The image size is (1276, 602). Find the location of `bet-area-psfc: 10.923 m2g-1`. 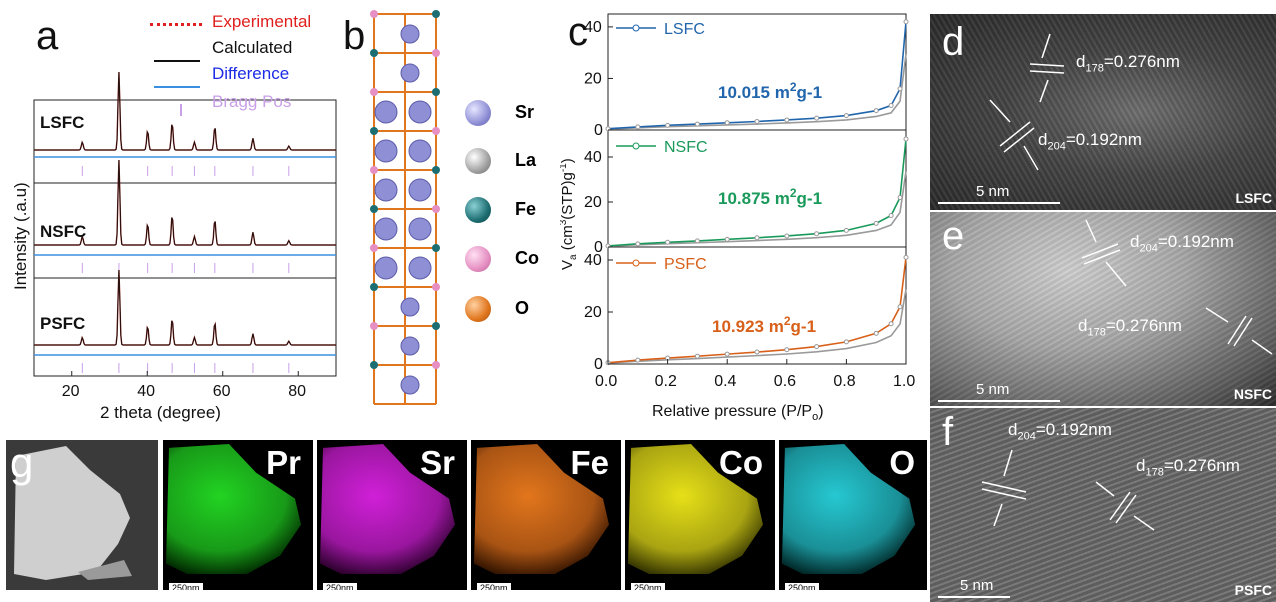

bet-area-psfc: 10.923 m2g-1 is located at coordinates (764, 325).